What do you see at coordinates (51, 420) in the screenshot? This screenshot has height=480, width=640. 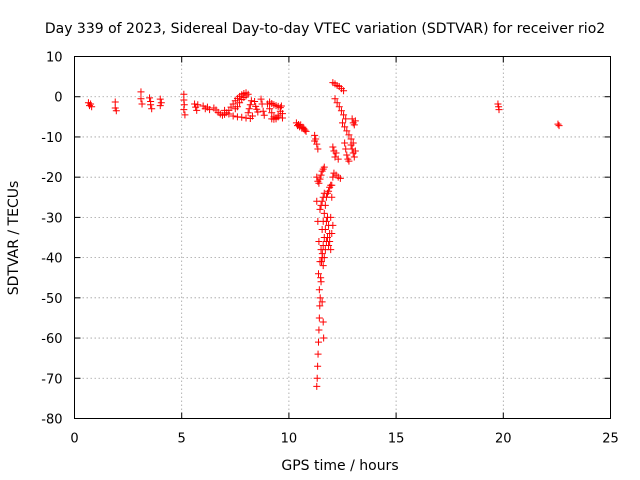 I see `y-tick-label: -80` at bounding box center [51, 420].